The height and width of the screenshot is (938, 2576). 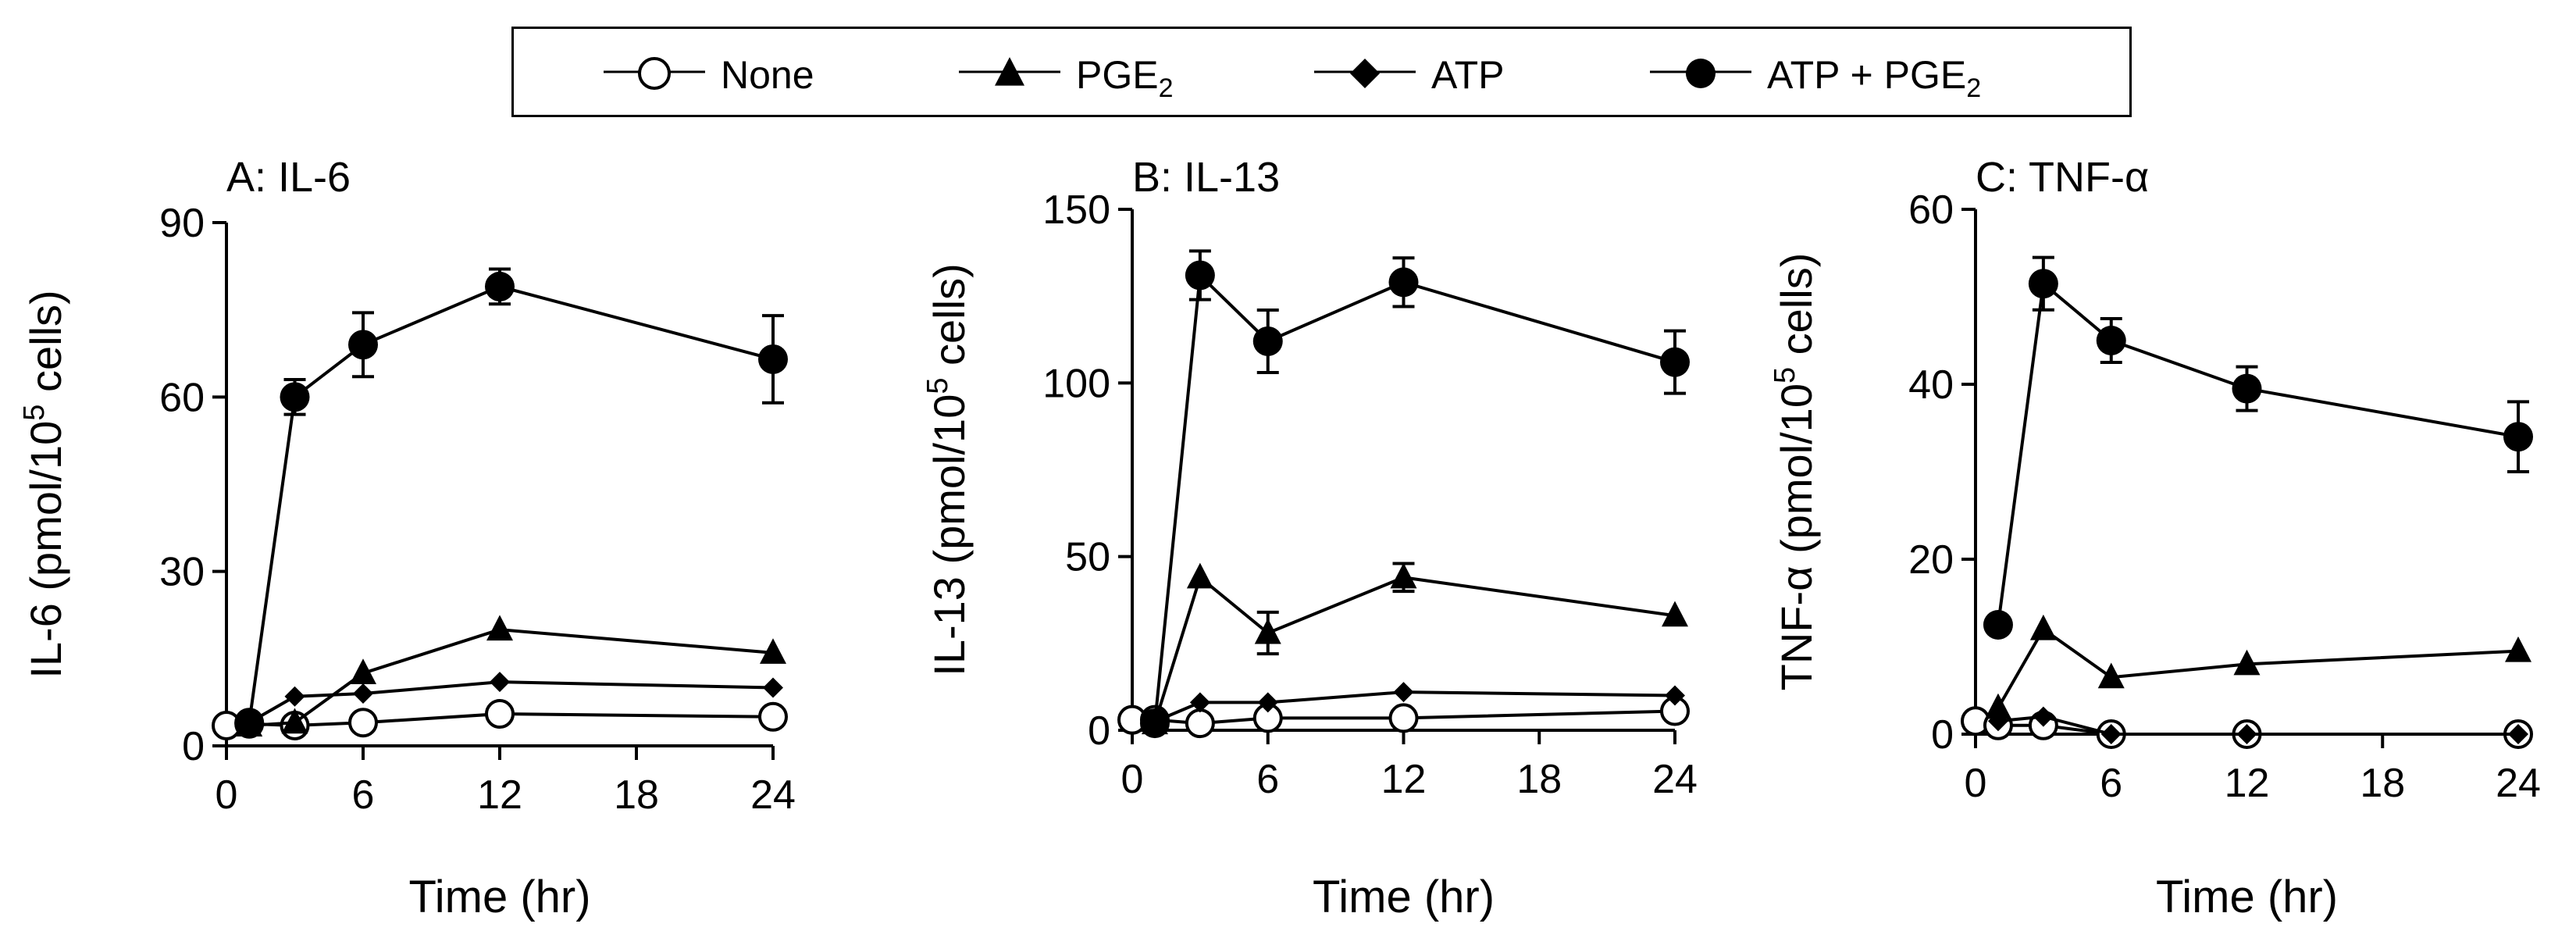 What do you see at coordinates (1931, 385) in the screenshot?
I see `y-tick-label: 40` at bounding box center [1931, 385].